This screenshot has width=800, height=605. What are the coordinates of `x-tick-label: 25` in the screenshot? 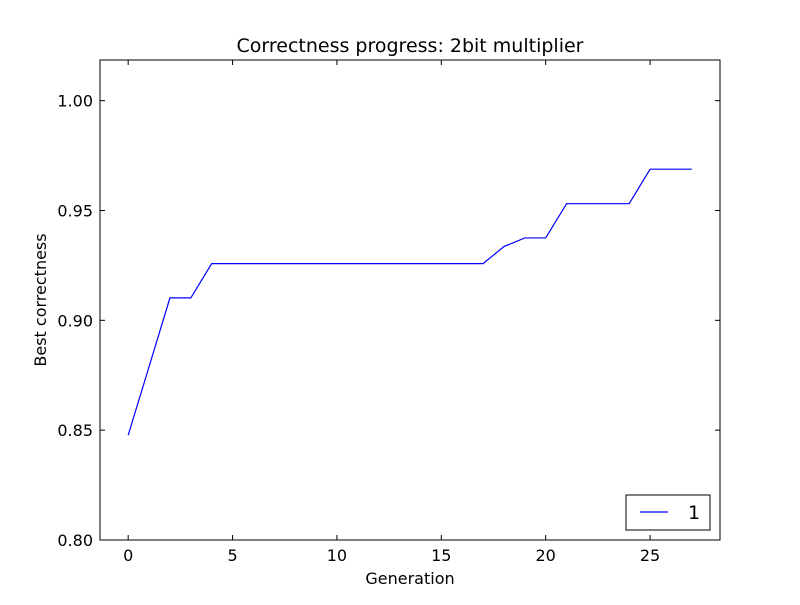 It's located at (650, 555).